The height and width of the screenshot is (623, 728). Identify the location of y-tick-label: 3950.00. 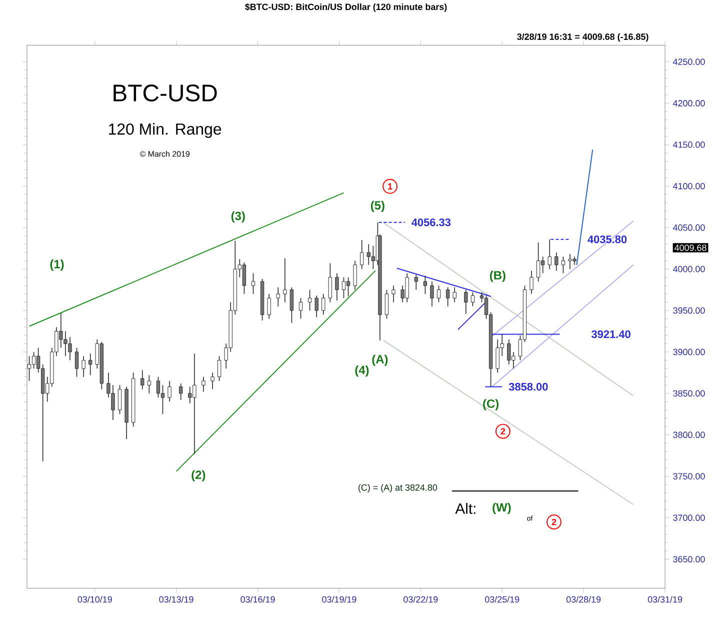
(689, 310).